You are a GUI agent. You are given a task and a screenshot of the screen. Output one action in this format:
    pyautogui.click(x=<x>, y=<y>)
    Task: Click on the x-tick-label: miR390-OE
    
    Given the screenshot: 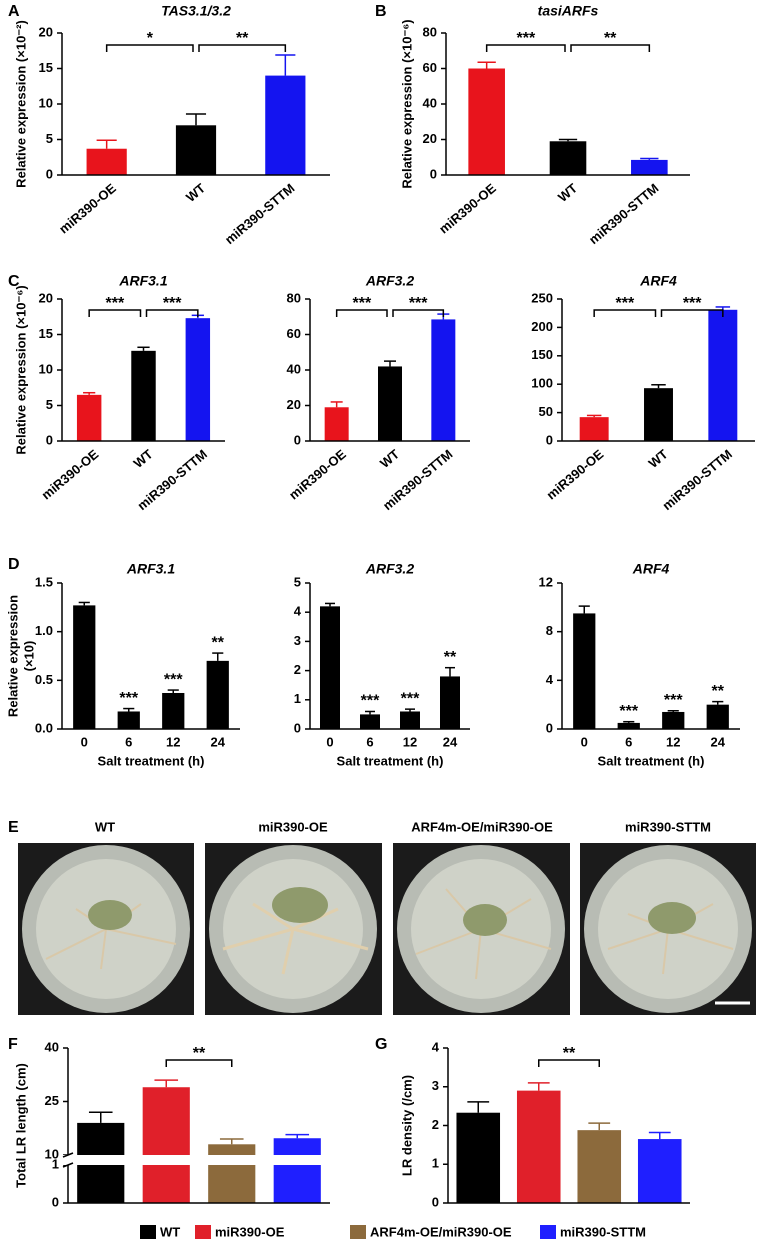 What is the action you would take?
    pyautogui.click(x=70, y=474)
    